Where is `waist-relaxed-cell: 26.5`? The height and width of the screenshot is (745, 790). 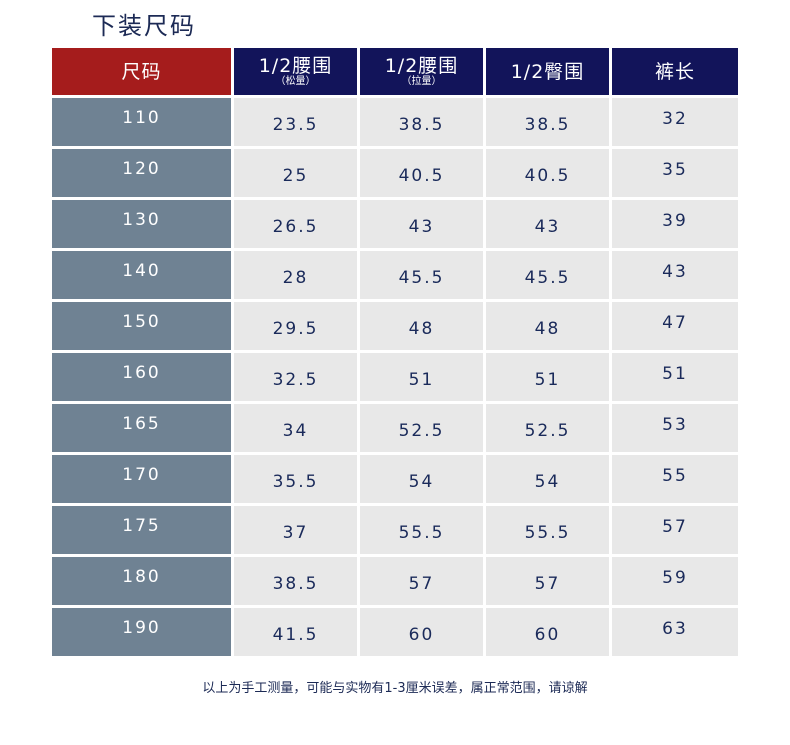
waist-relaxed-cell: 26.5 is located at coordinates (297, 225).